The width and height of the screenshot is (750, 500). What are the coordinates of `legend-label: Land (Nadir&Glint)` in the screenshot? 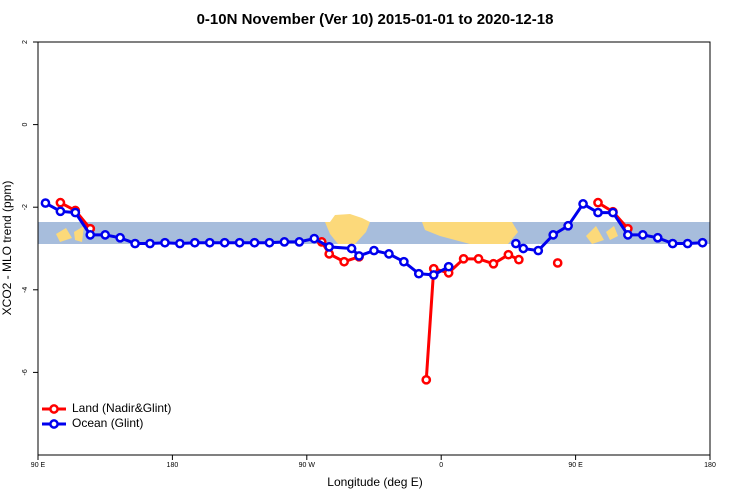 It's located at (121, 408).